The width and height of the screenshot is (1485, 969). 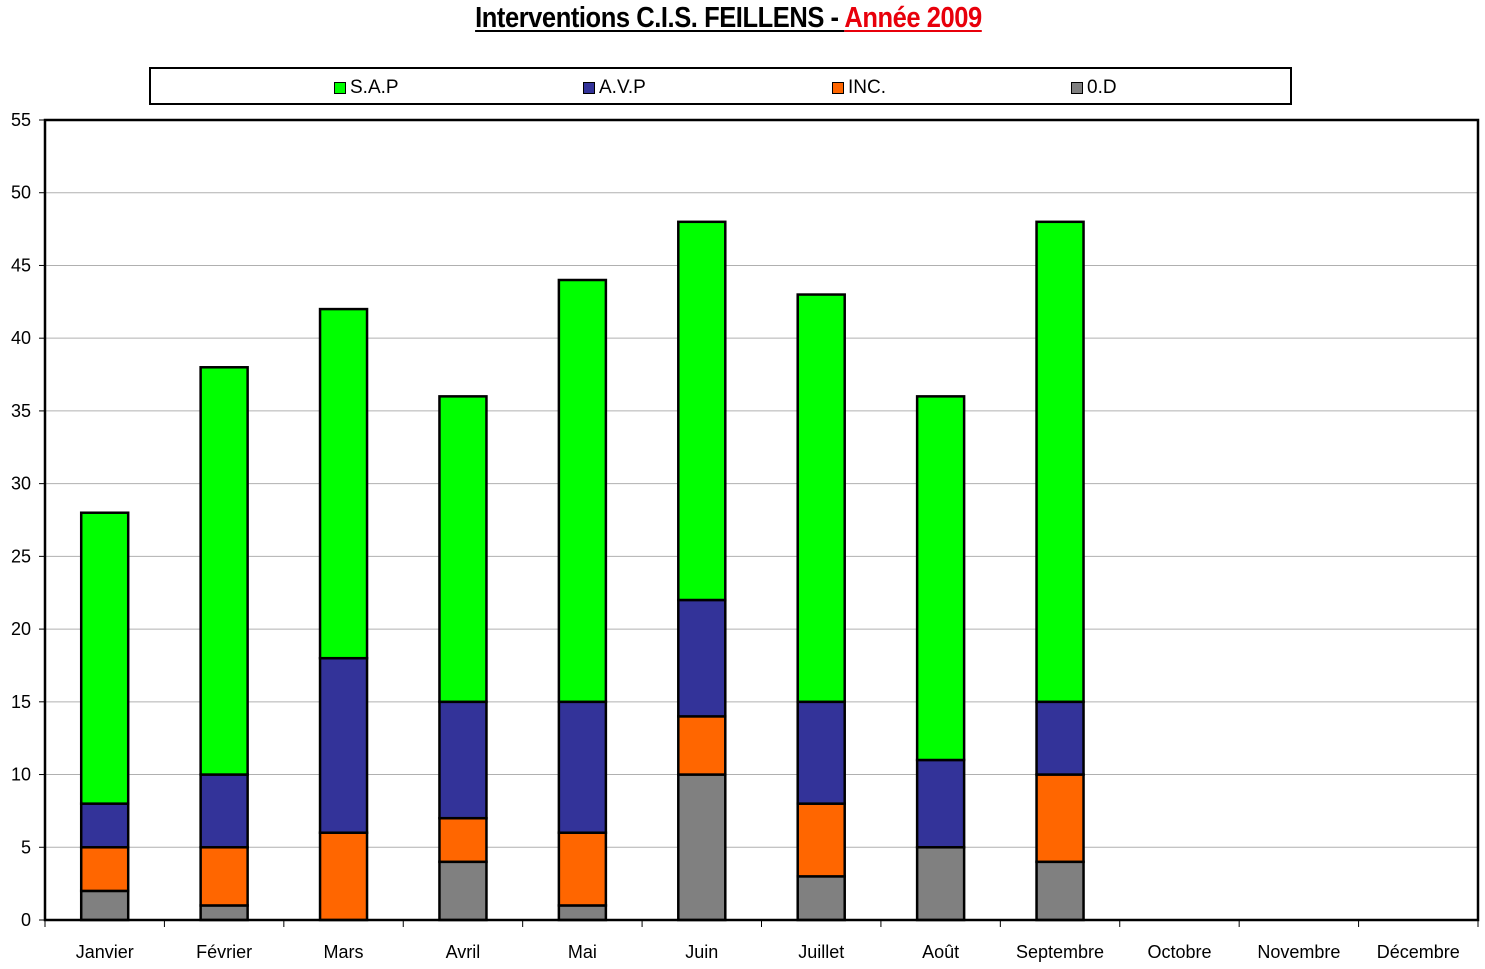 I want to click on bar-septembre-sap, so click(x=1060, y=462).